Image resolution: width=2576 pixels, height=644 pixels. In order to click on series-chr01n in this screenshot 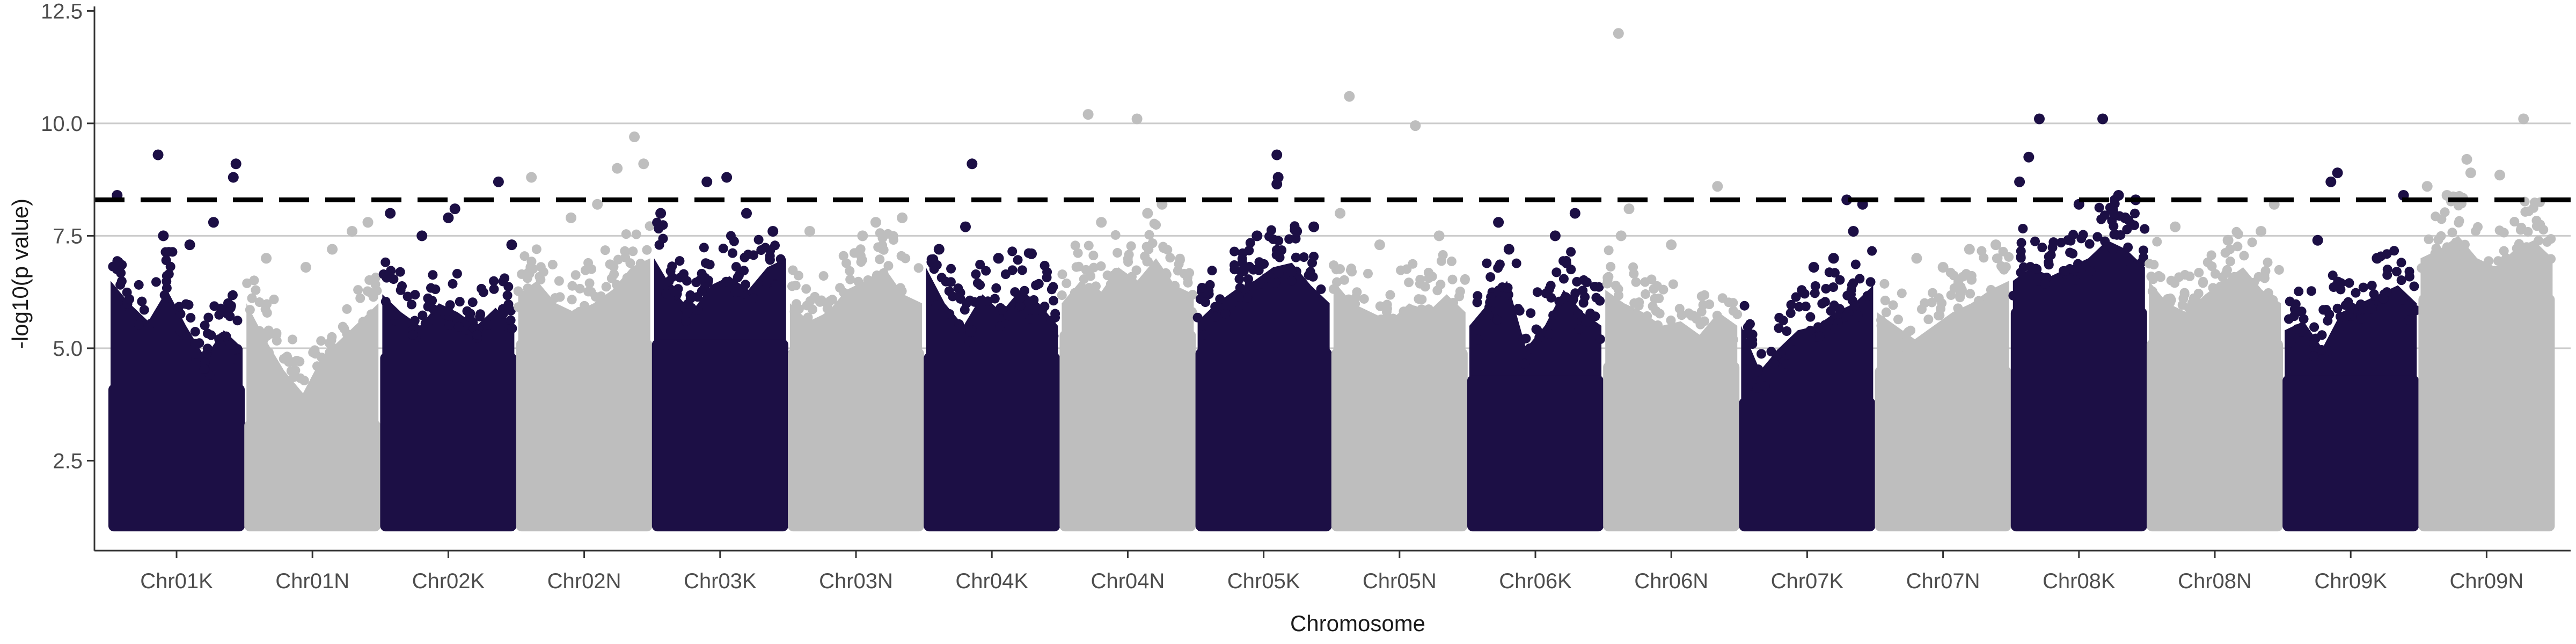, I will do `click(312, 374)`.